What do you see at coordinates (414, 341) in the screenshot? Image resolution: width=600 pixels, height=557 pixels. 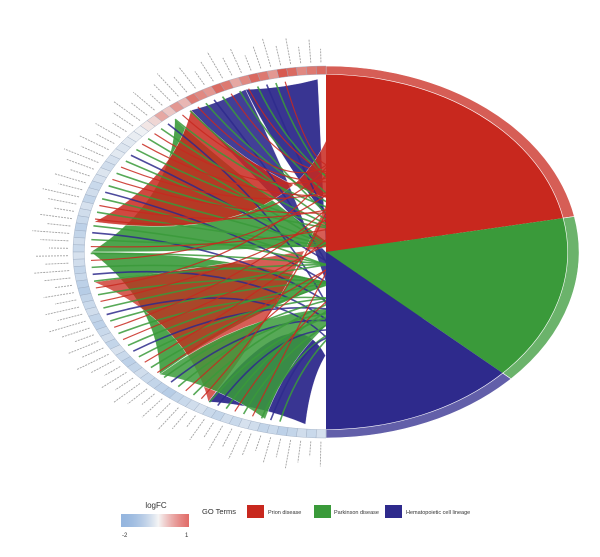 I see `go-term-sector-hematopoietic` at bounding box center [414, 341].